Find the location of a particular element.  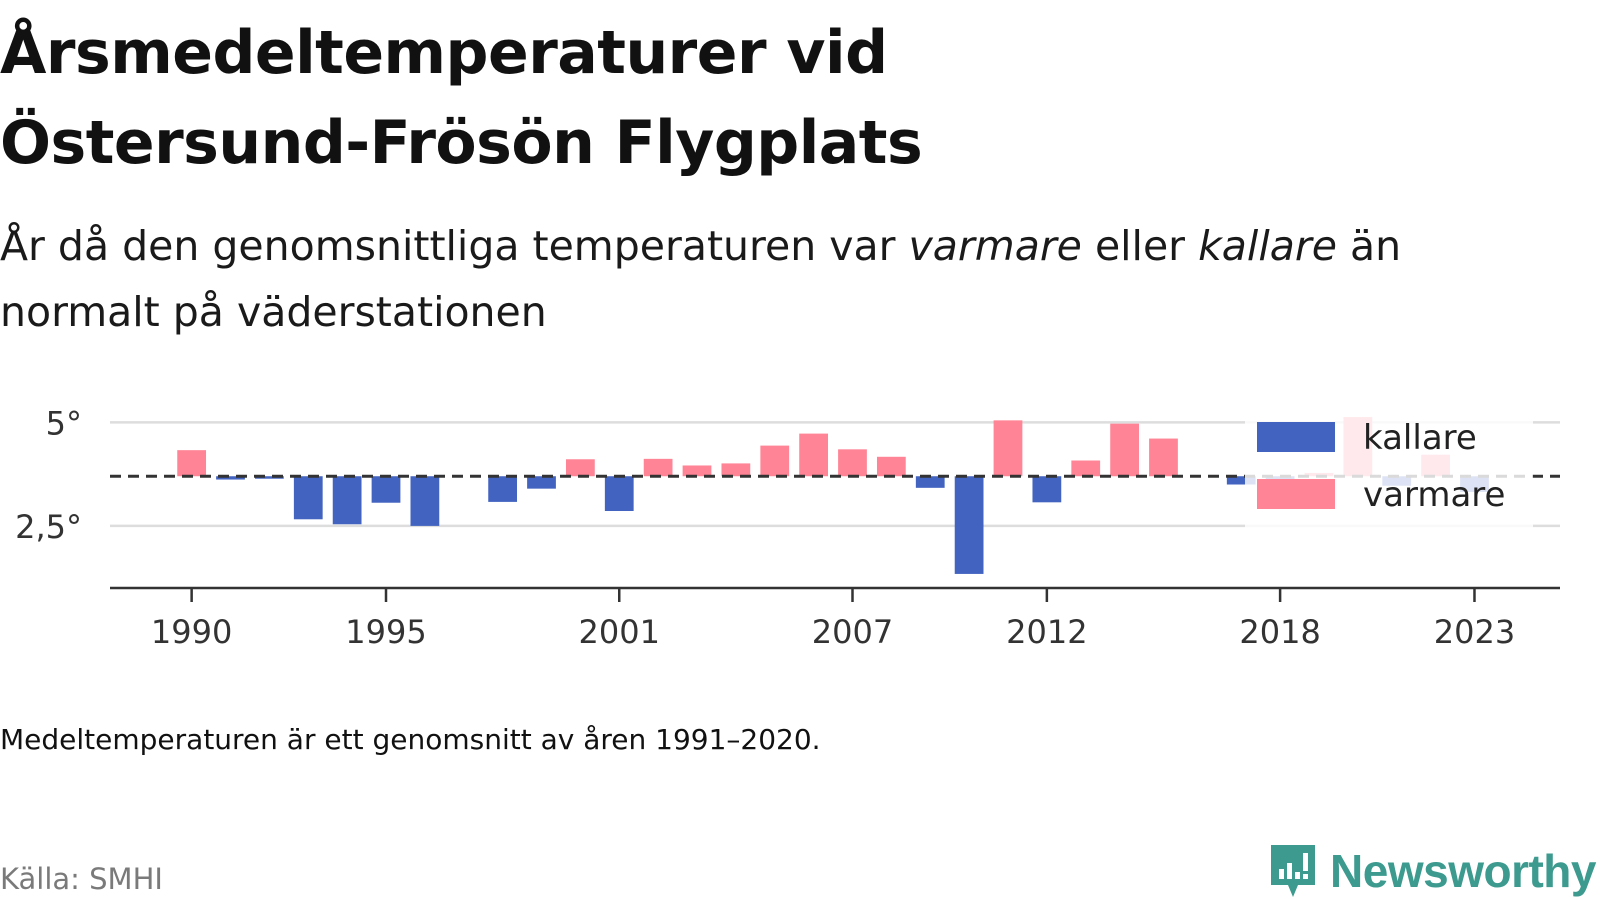

x-tick-label: 1995 is located at coordinates (385, 632).